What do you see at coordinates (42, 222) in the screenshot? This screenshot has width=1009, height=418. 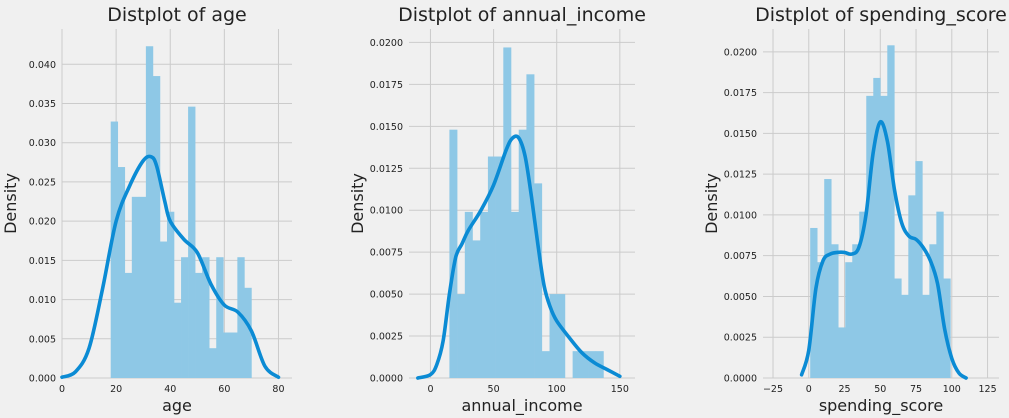 I see `y-tick-label: 0.020` at bounding box center [42, 222].